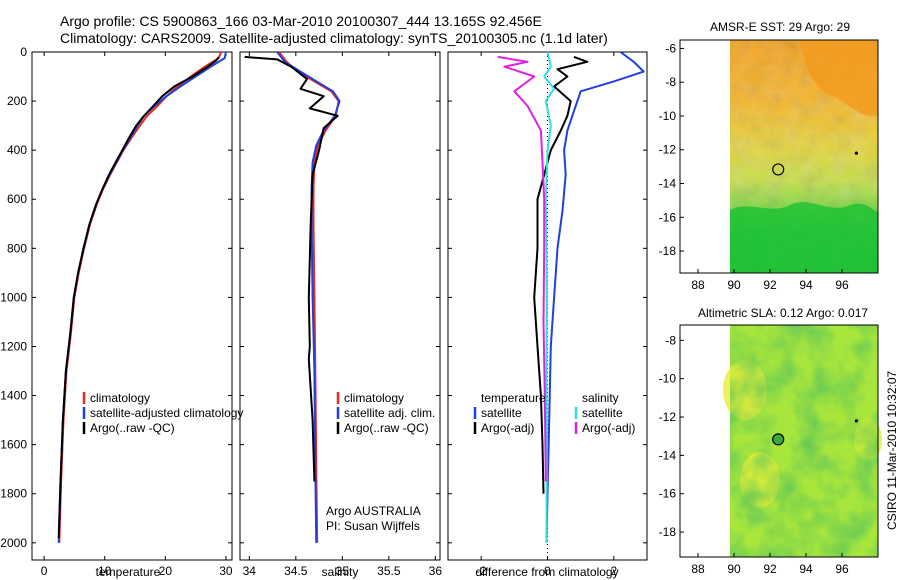  I want to click on series-line-argo-raw-qc, so click(291, 268).